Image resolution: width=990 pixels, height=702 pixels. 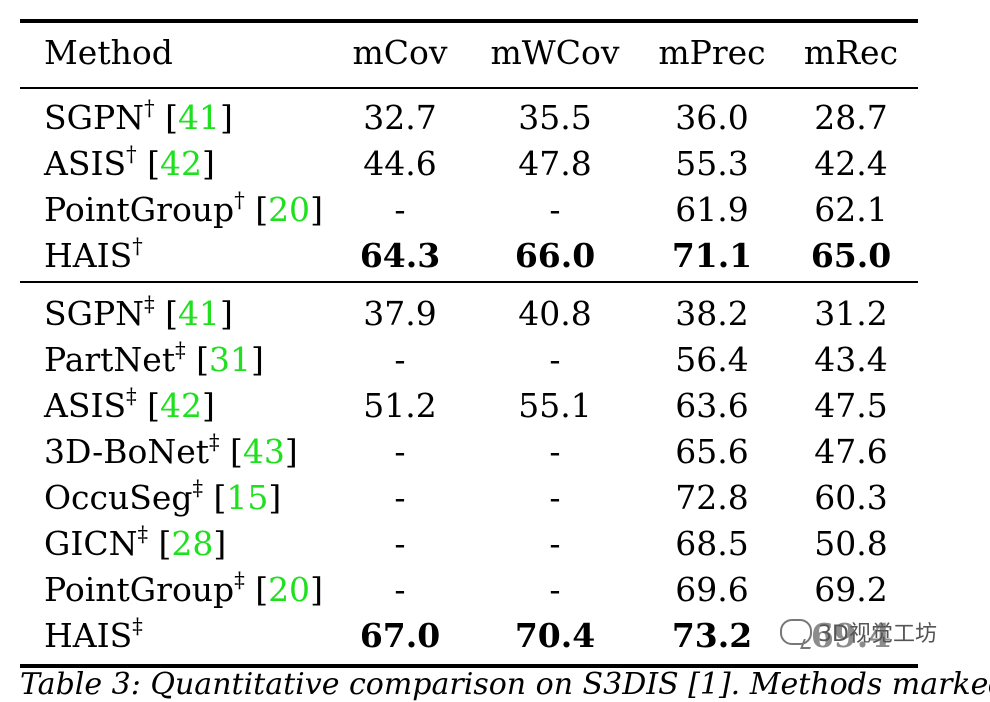 I want to click on value-mprec: 55.3, so click(x=712, y=163).